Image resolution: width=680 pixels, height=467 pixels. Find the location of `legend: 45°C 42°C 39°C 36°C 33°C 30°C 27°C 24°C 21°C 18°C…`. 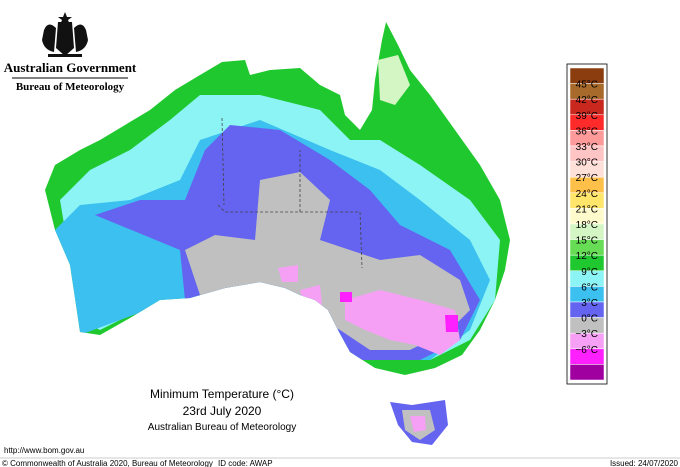

legend: 45°C 42°C 39°C 36°C 33°C 30°C 27°C 24°C 21°C 18°C… is located at coordinates (587, 224).